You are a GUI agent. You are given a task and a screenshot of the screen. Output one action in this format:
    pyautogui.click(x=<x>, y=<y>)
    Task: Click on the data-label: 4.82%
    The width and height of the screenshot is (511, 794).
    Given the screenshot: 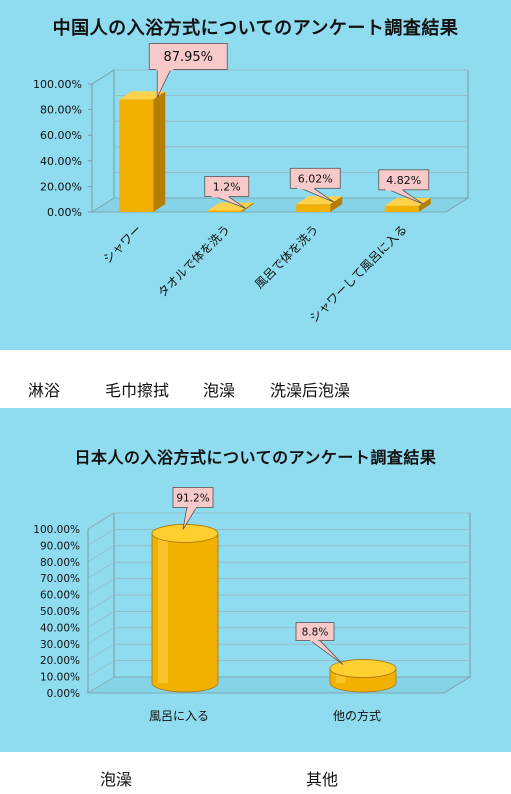 What is the action you would take?
    pyautogui.click(x=403, y=180)
    